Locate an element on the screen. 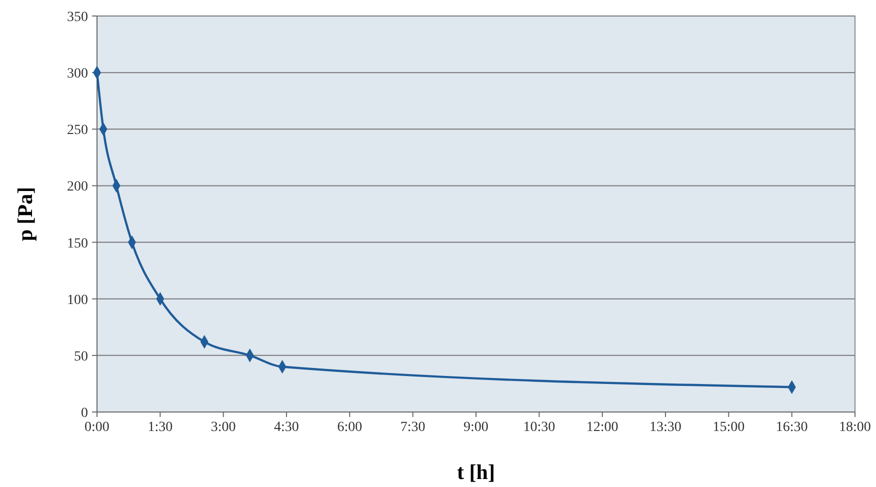  y-tick-label: 300 is located at coordinates (77, 74).